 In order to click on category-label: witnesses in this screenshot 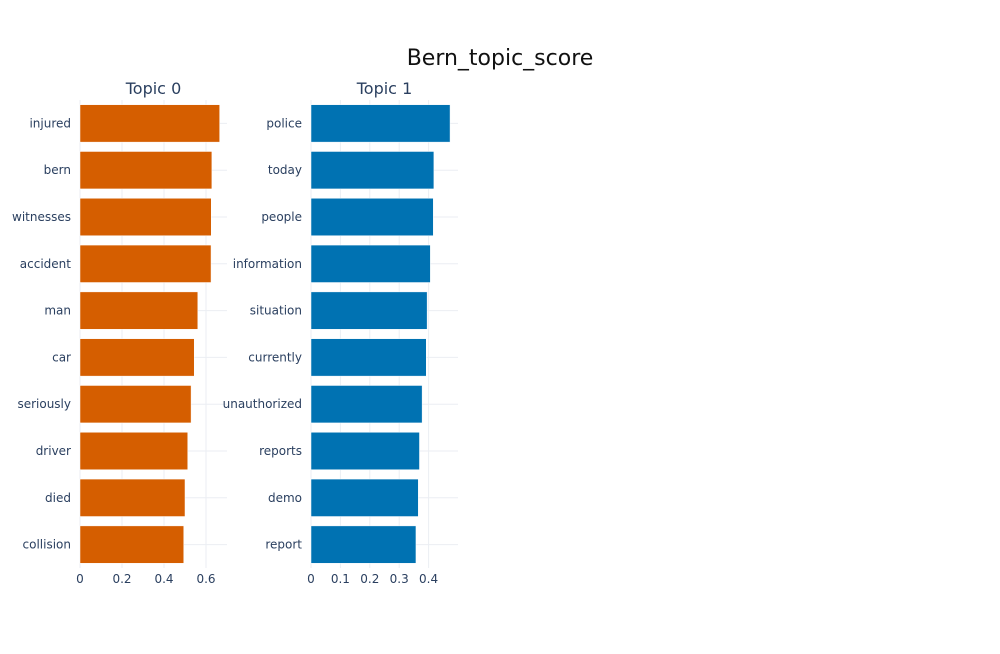, I will do `click(41, 217)`.